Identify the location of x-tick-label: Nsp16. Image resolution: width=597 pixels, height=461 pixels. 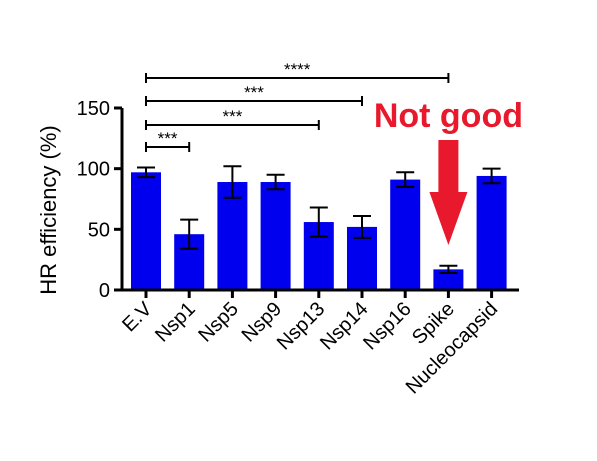
(387, 326).